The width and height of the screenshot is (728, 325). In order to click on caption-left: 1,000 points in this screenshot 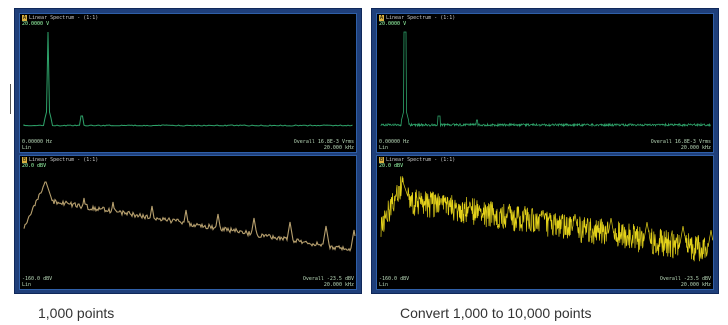, I will do `click(76, 313)`.